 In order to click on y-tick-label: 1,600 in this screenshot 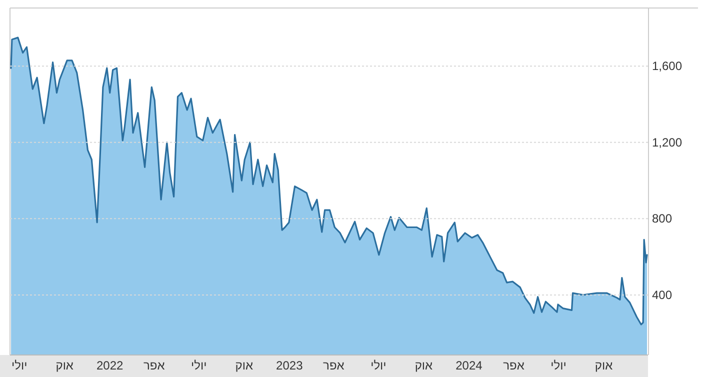, I will do `click(667, 65)`.